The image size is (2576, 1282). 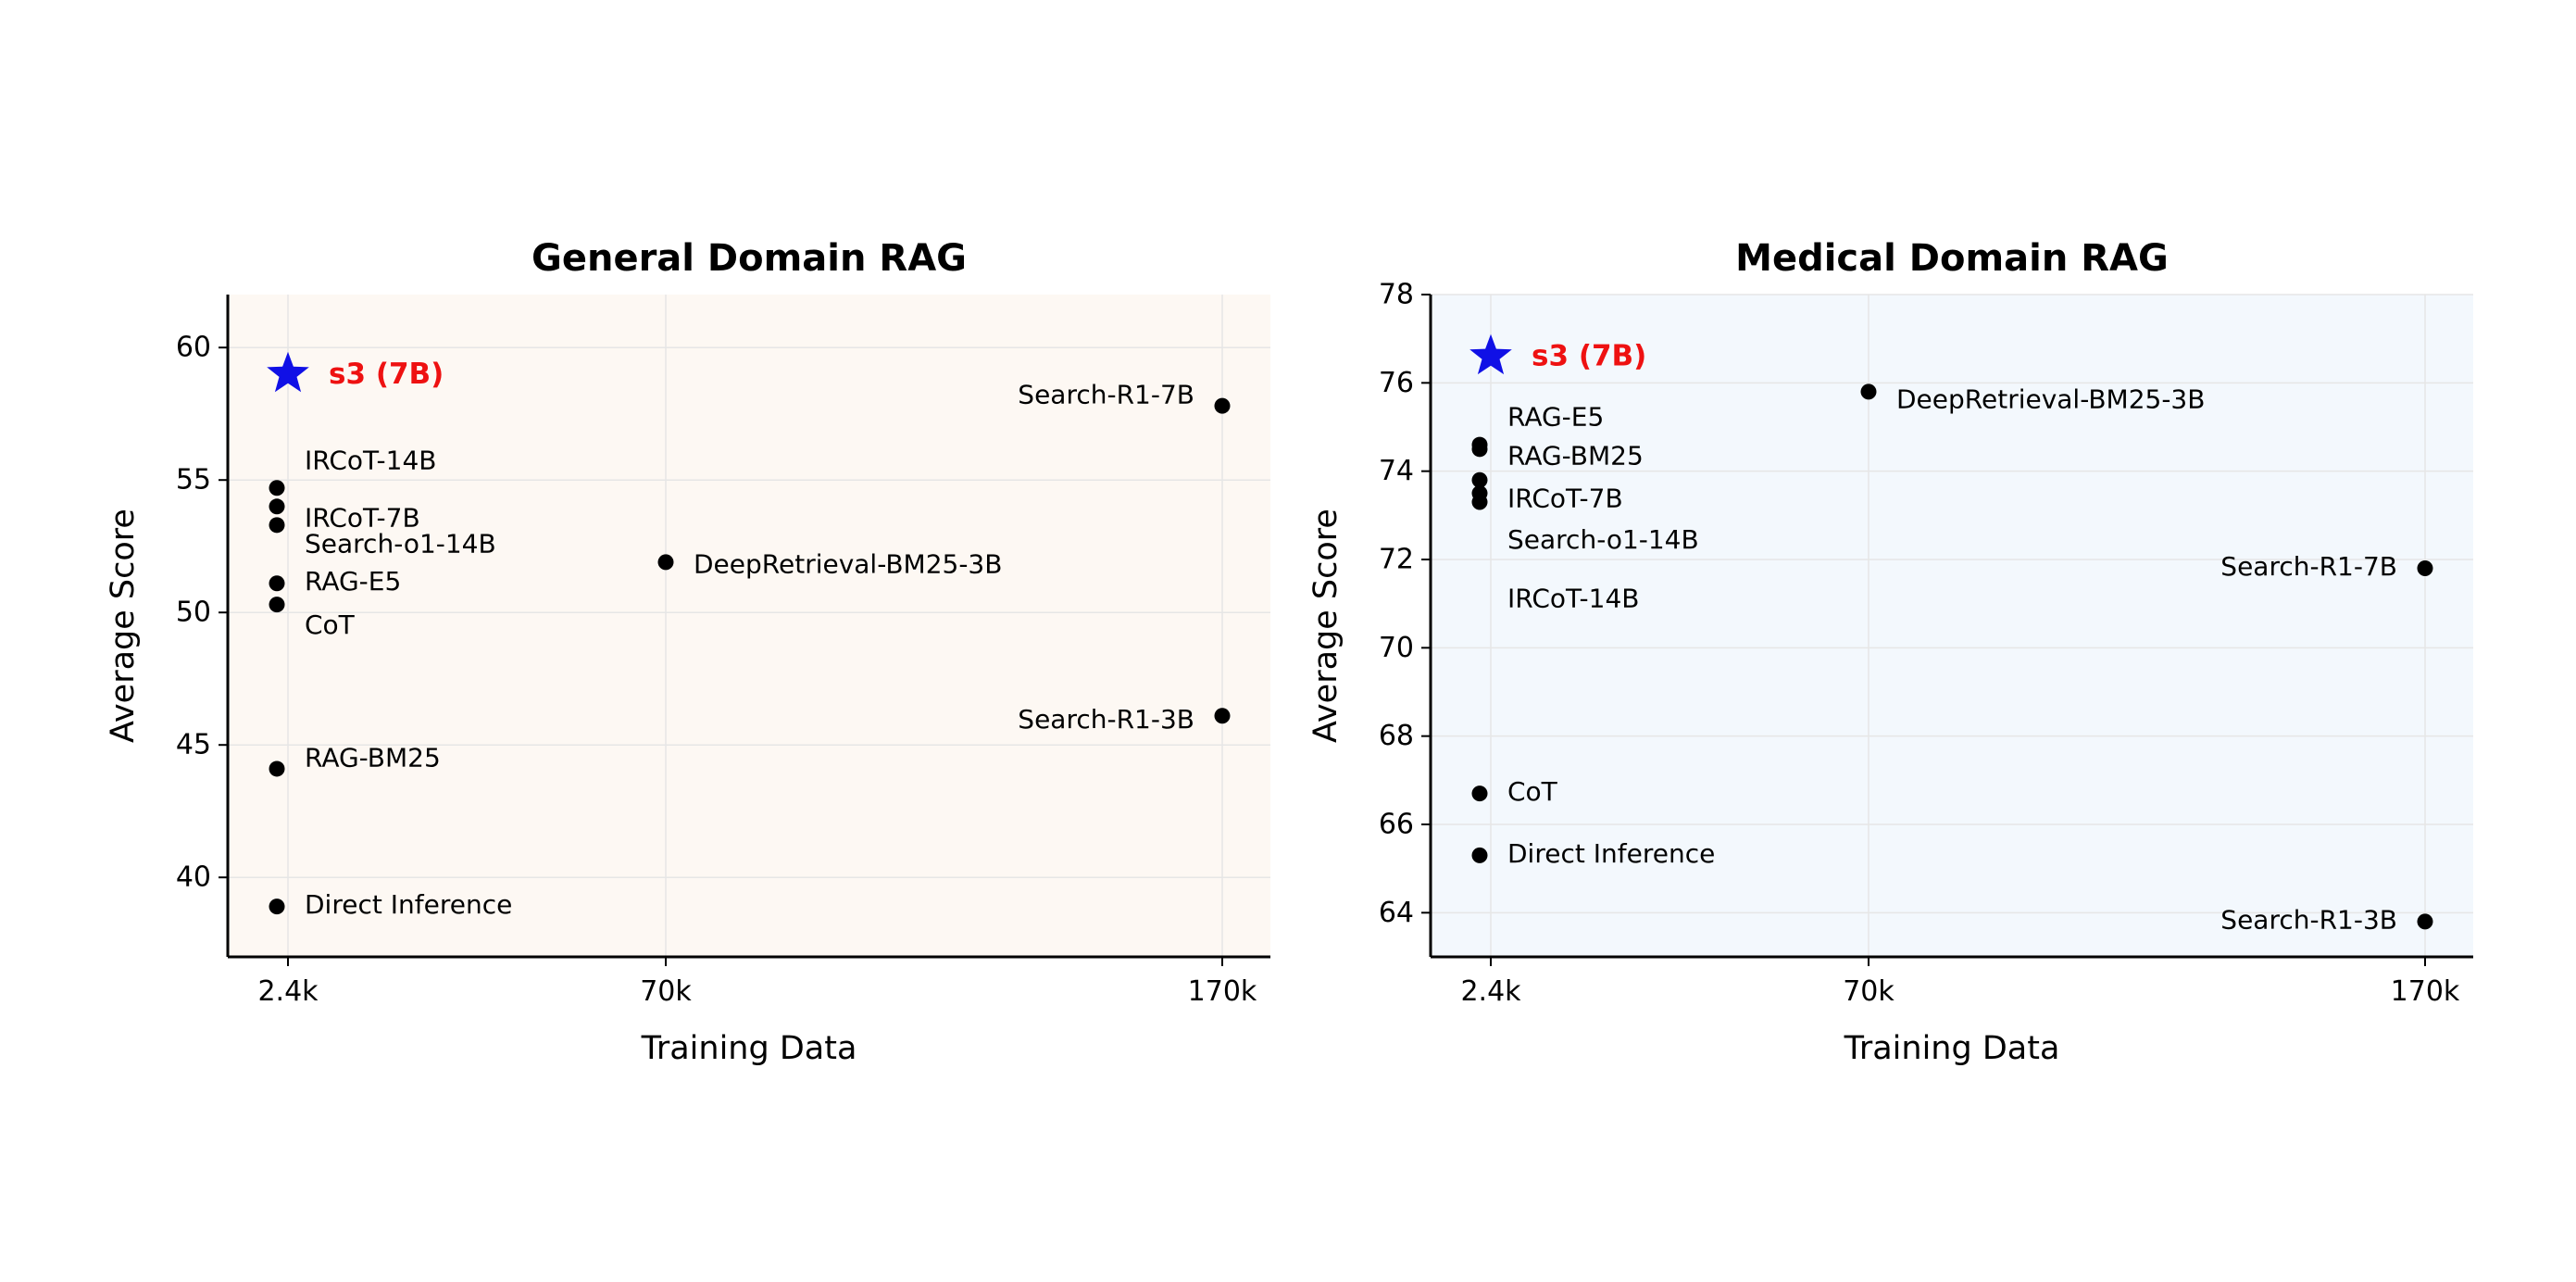 I want to click on y-tick-label: 76, so click(x=1397, y=383).